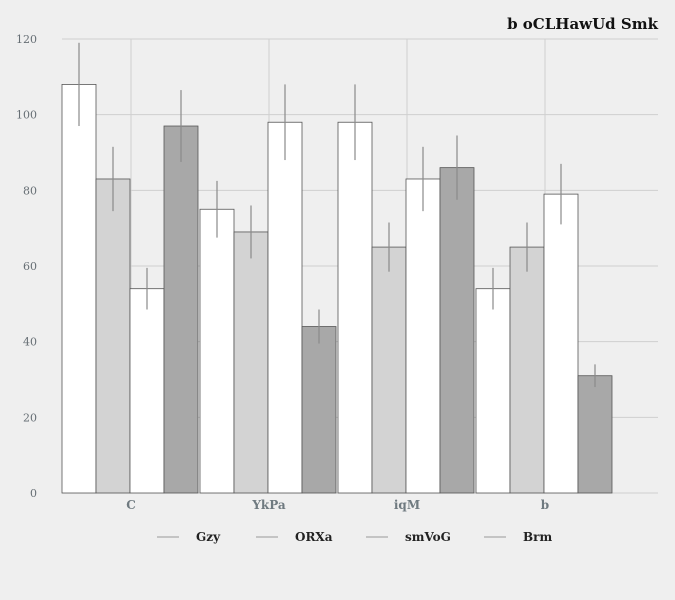 This screenshot has width=675, height=600. I want to click on y-axis-ticks: 0 20 40 60 80 100 120, so click(26, 266).